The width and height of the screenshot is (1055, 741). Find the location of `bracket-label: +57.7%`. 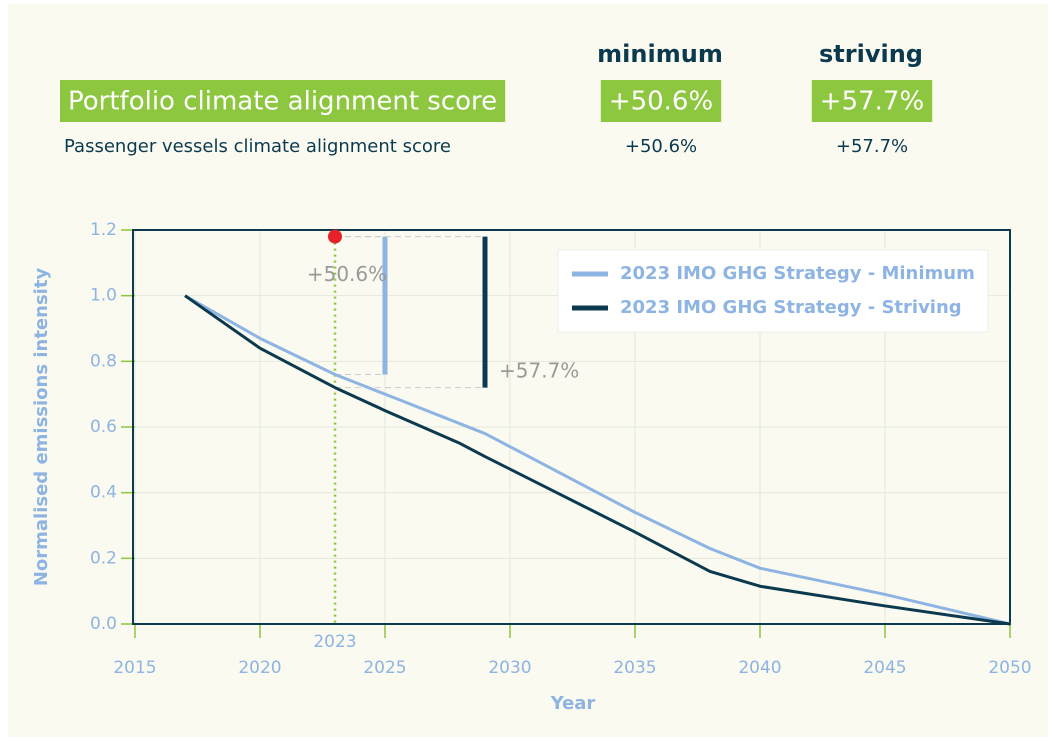

bracket-label: +57.7% is located at coordinates (539, 371).